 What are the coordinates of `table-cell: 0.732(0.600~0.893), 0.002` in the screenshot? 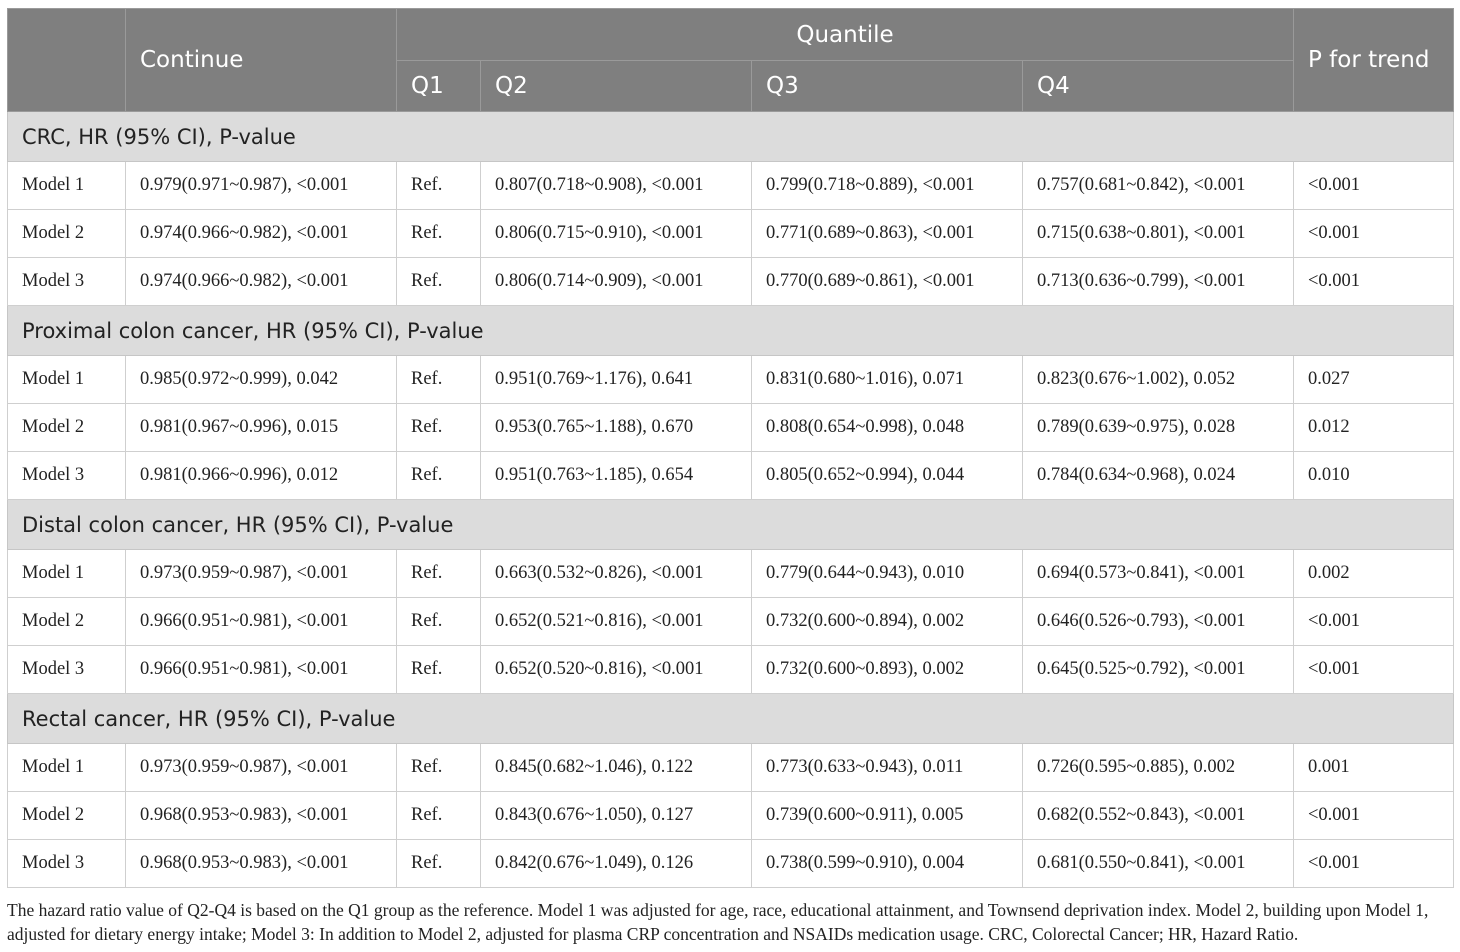 It's located at (887, 669).